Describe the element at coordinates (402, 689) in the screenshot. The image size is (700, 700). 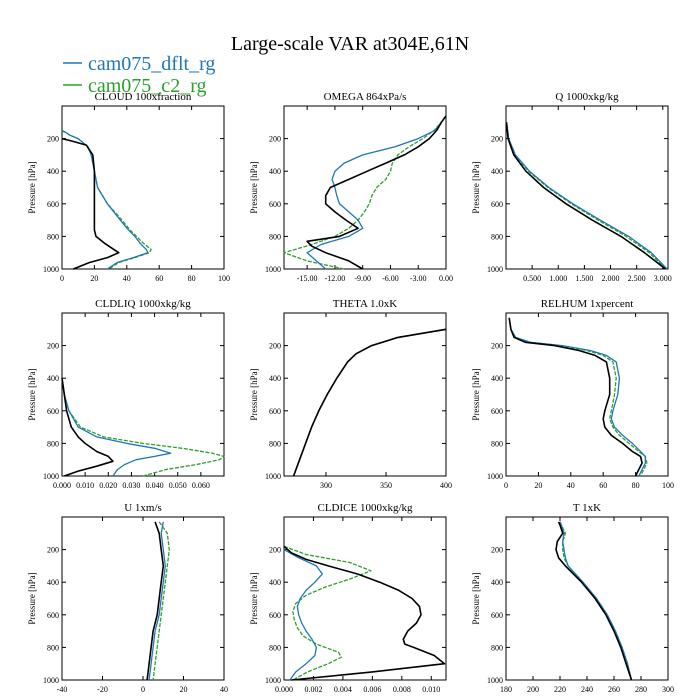
I see `x-tick-label: 0.008` at that location.